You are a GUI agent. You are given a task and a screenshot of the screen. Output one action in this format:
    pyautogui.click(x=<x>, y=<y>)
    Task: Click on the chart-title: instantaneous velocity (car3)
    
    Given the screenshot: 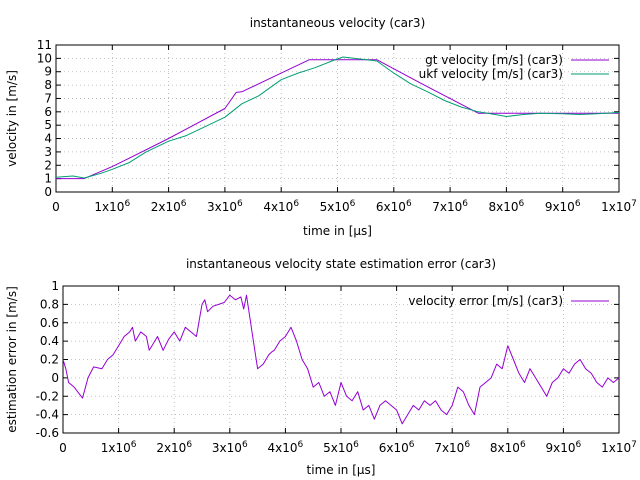 What is the action you would take?
    pyautogui.click(x=338, y=23)
    